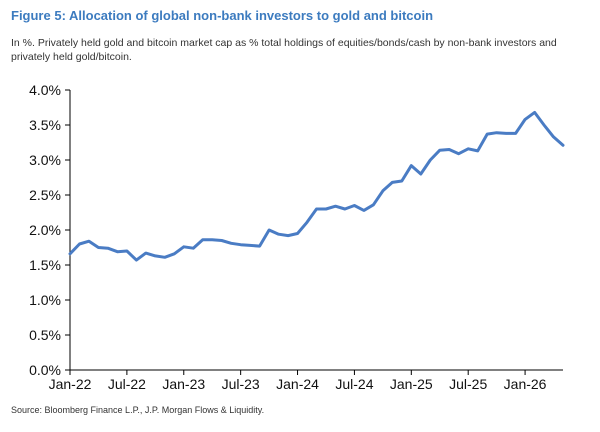  I want to click on x-tick-label: Jan-26, so click(525, 384).